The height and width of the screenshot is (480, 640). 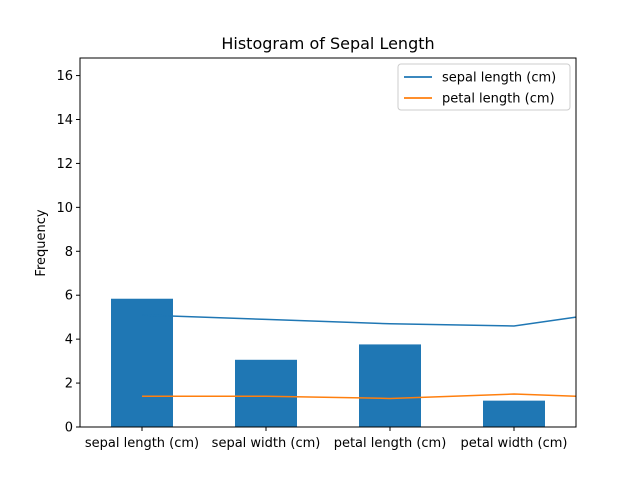 I want to click on y-tick-label-4: 8, so click(x=69, y=252).